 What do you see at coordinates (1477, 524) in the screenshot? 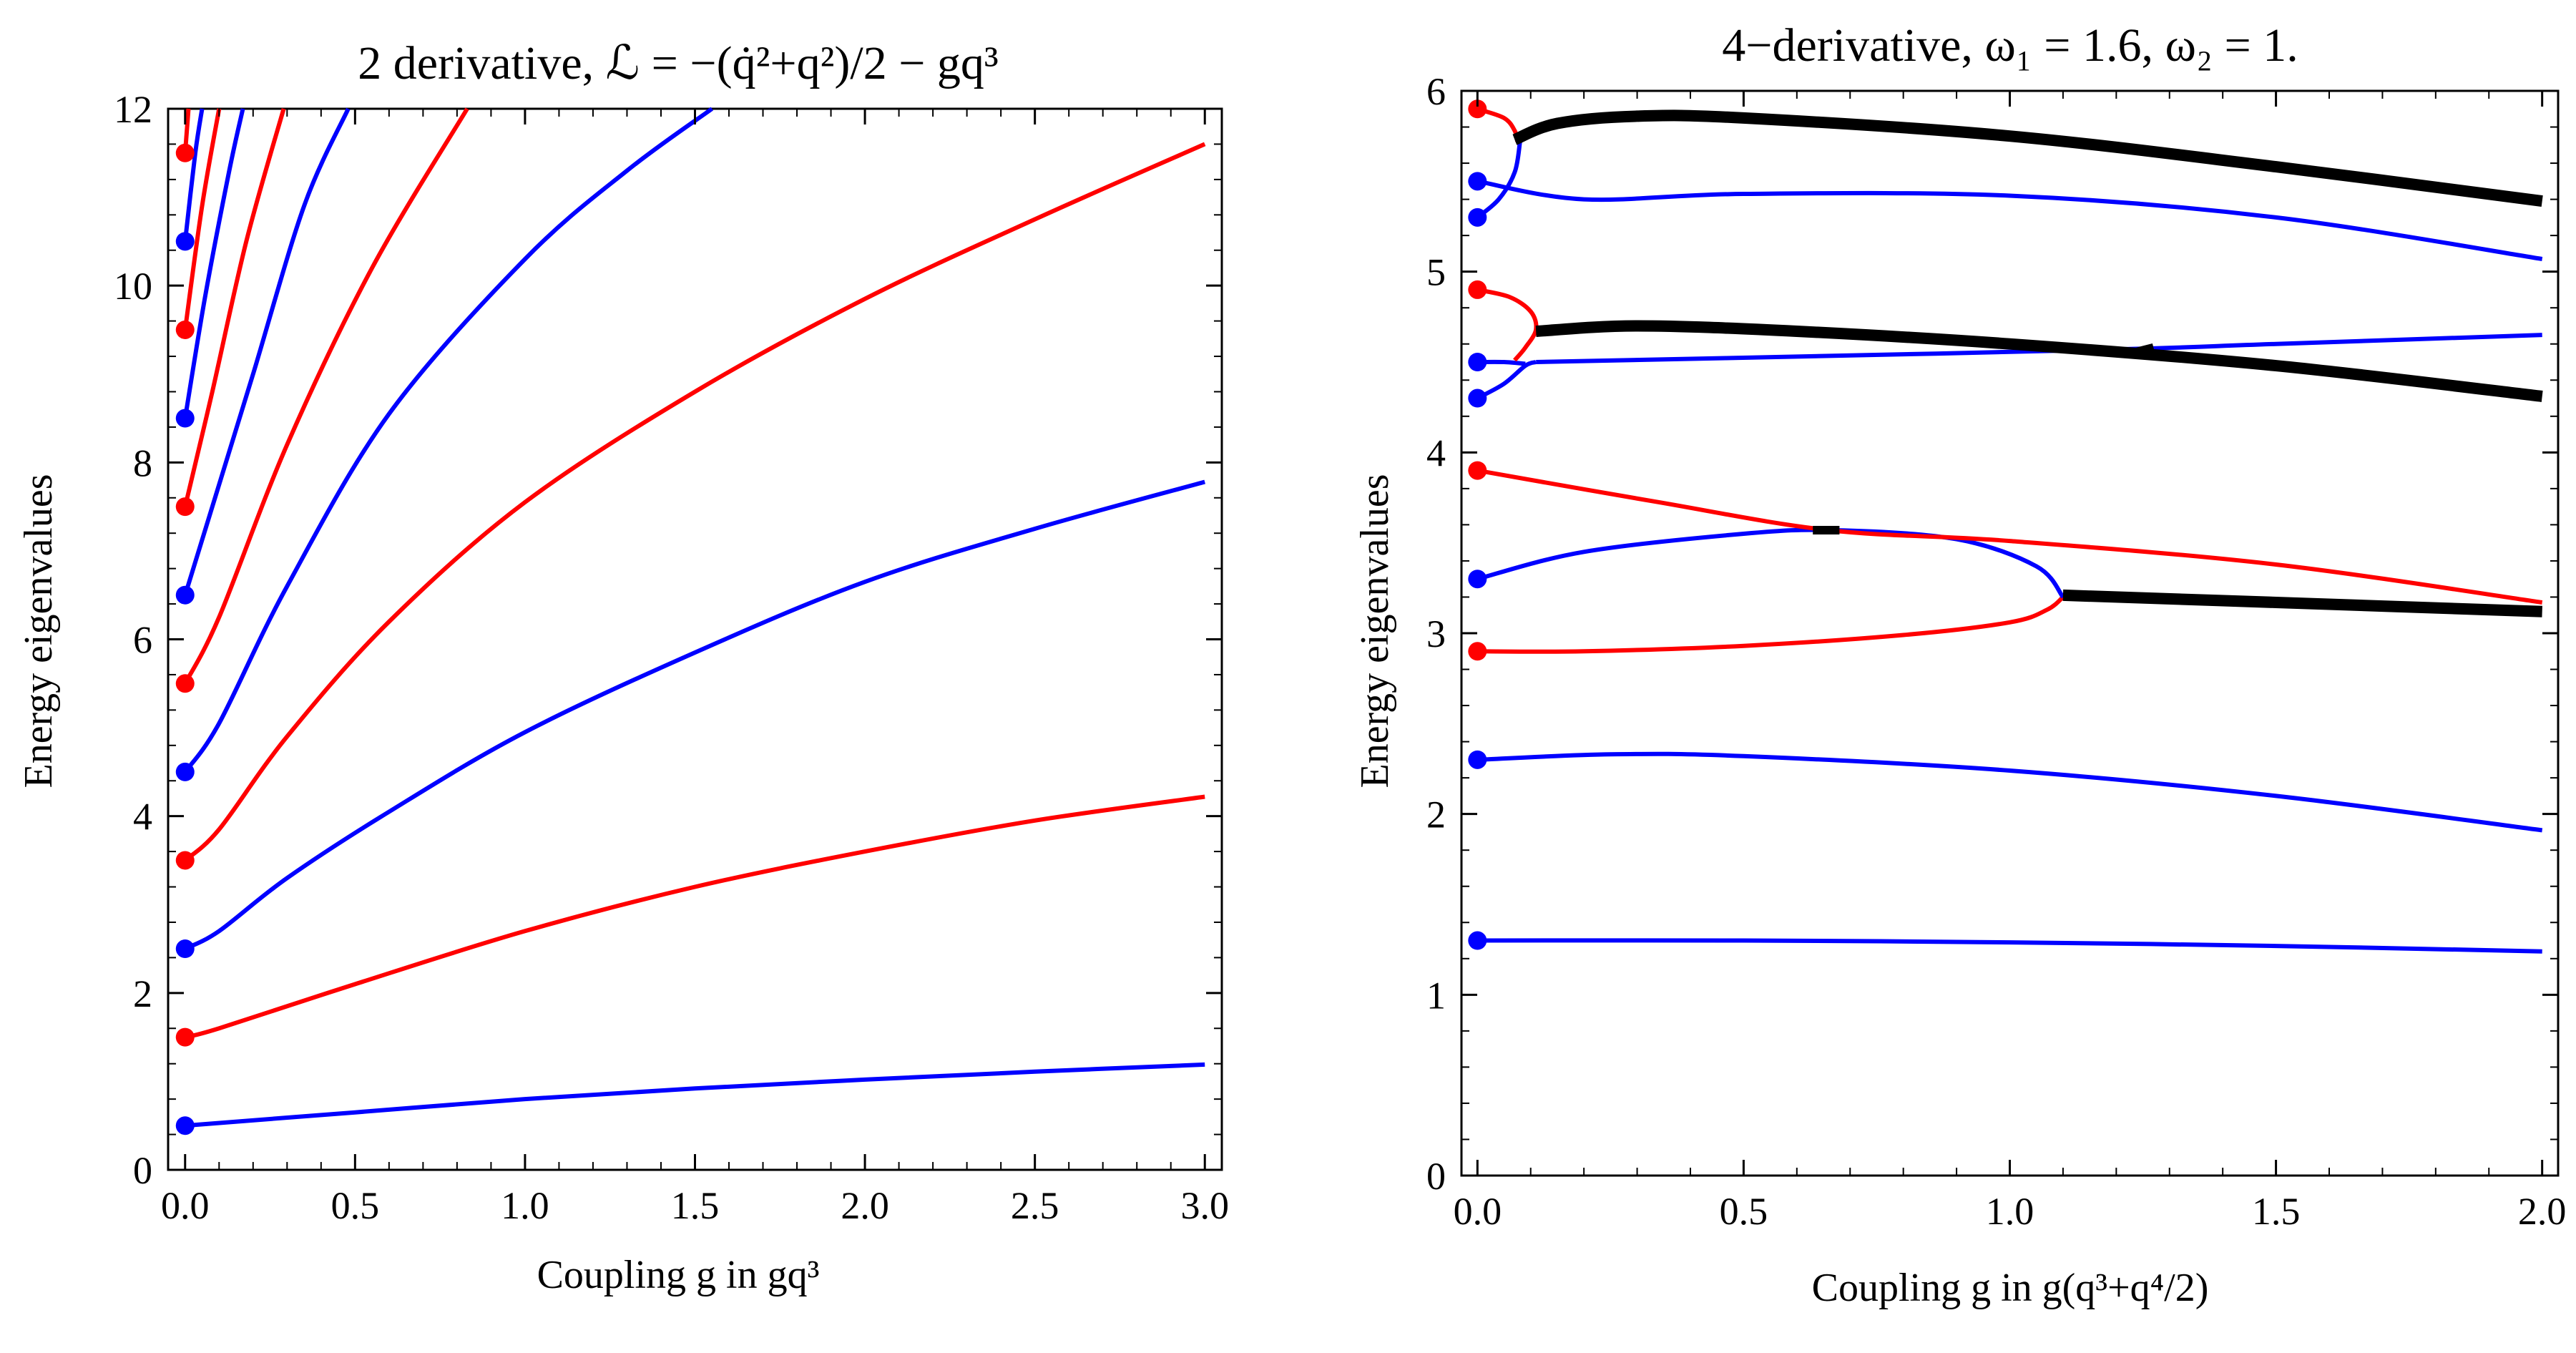
I see `right-chart-markers` at bounding box center [1477, 524].